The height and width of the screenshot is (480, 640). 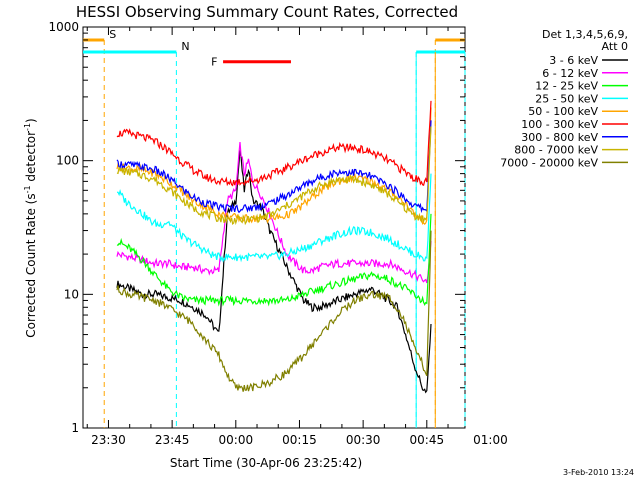 What do you see at coordinates (559, 124) in the screenshot?
I see `legend-entry-label: 100 - 300 keV` at bounding box center [559, 124].